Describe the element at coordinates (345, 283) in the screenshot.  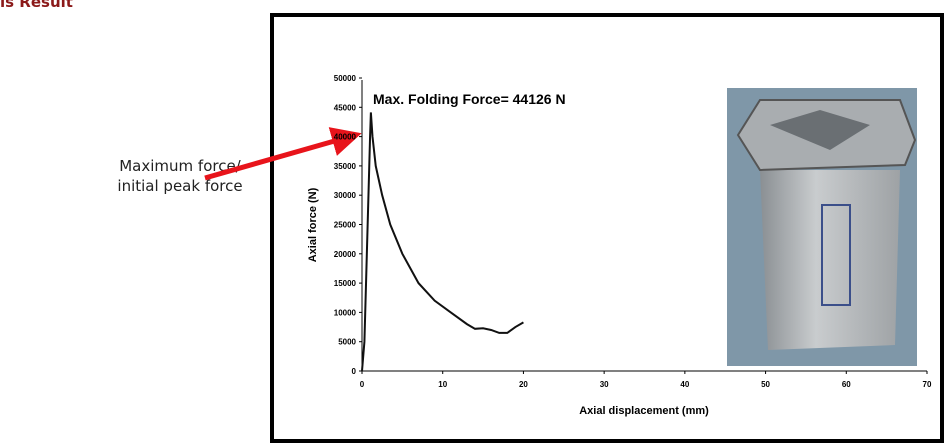
I see `y-tick-label: 15000` at that location.